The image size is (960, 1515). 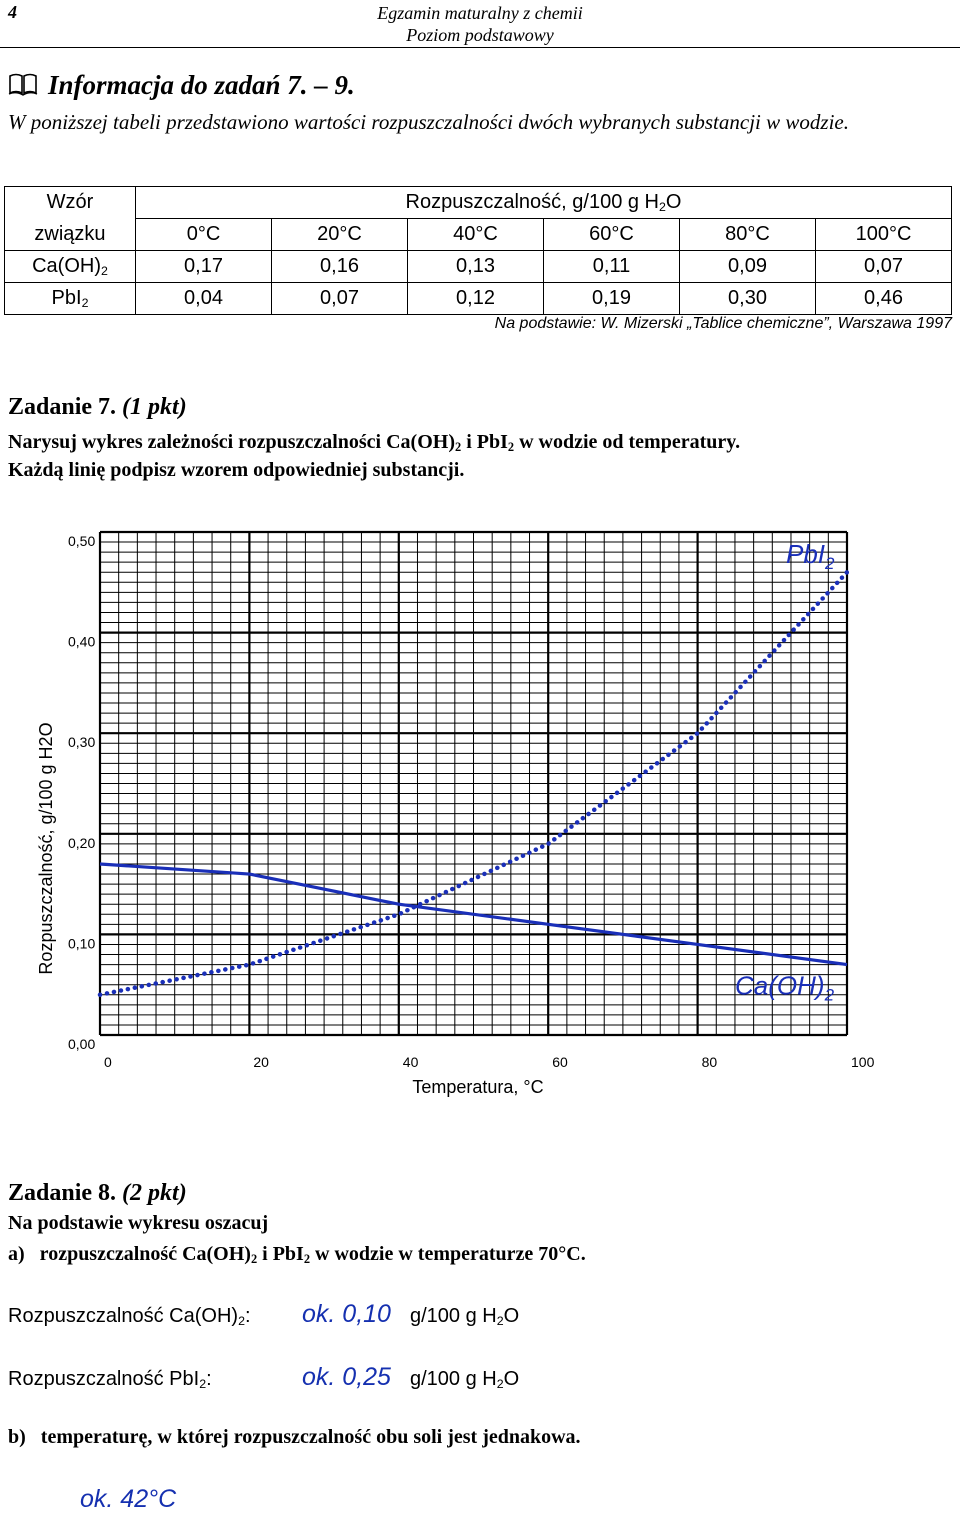 I want to click on answer-row1-value: ok. 0,10, so click(x=346, y=1314).